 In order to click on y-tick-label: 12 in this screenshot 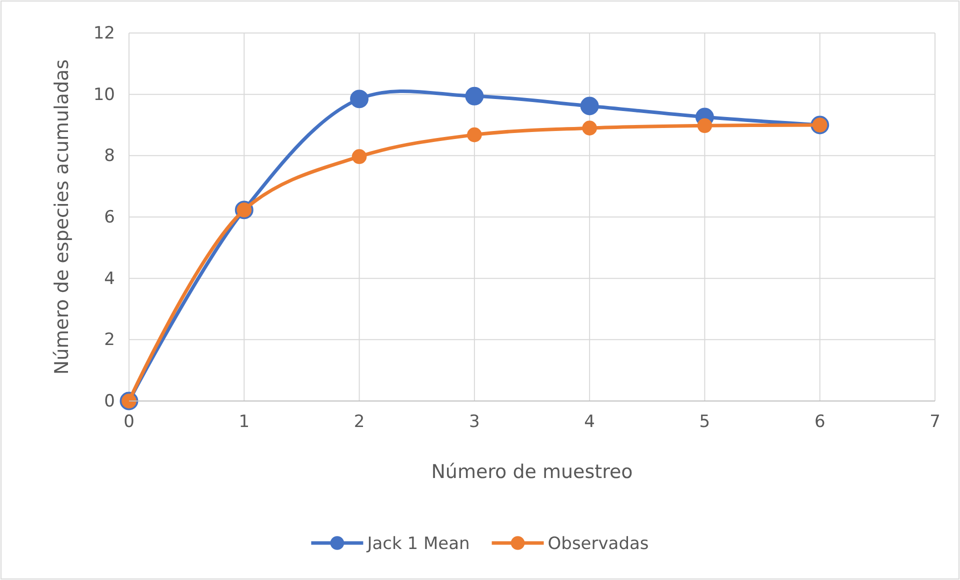, I will do `click(104, 33)`.